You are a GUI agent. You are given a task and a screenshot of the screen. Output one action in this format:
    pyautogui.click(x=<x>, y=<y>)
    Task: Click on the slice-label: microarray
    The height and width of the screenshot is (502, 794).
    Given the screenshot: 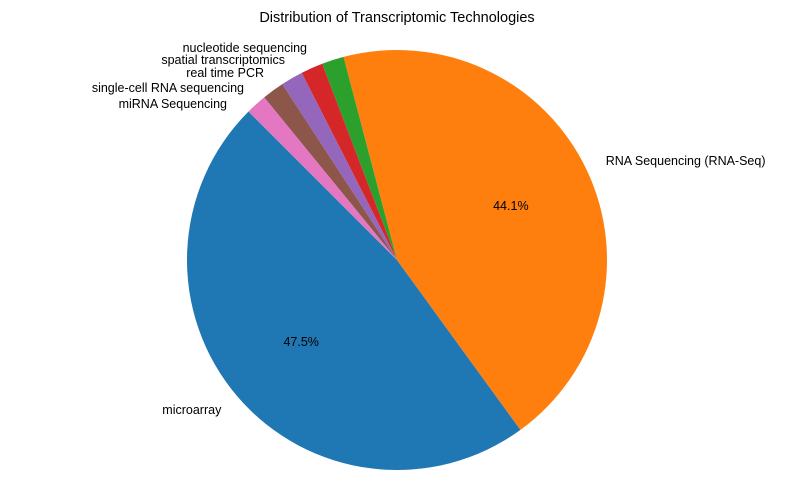 What is the action you would take?
    pyautogui.click(x=192, y=410)
    